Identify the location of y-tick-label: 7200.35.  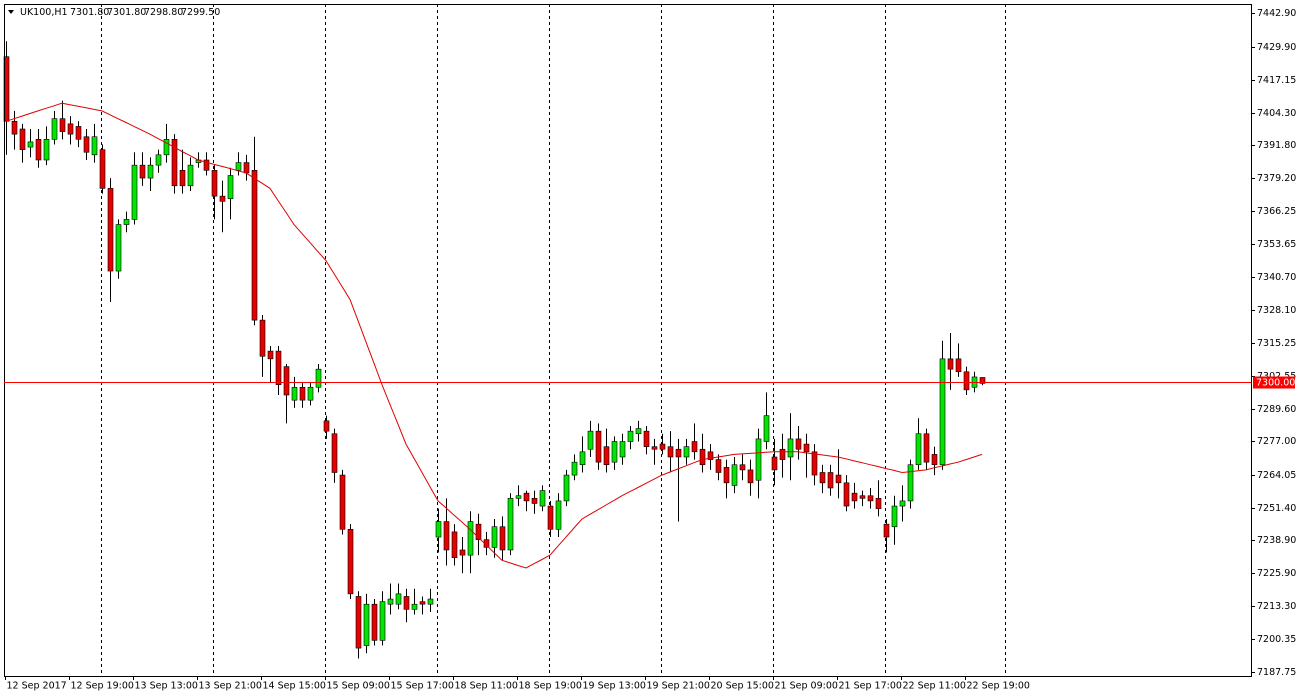
(1276, 639).